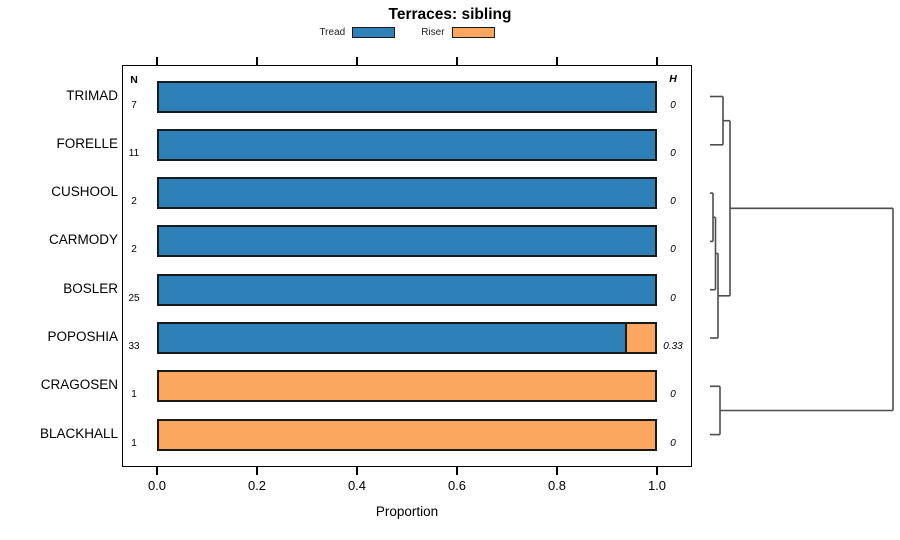 Image resolution: width=900 pixels, height=540 pixels. What do you see at coordinates (673, 79) in the screenshot?
I see `h-column-header: H` at bounding box center [673, 79].